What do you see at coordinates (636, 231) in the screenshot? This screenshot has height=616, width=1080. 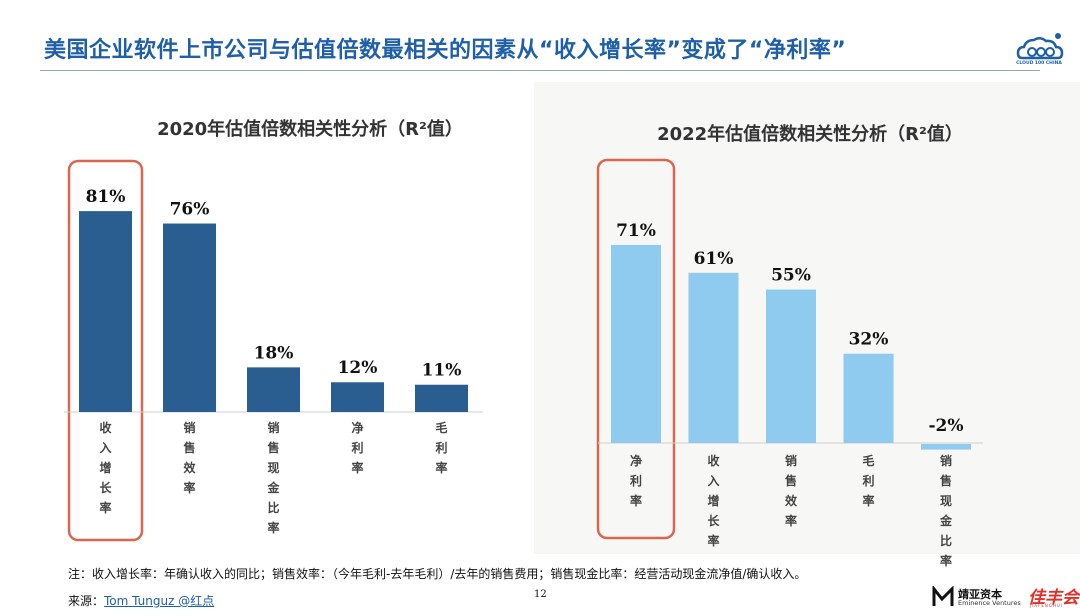 I see `data-label: 71%` at bounding box center [636, 231].